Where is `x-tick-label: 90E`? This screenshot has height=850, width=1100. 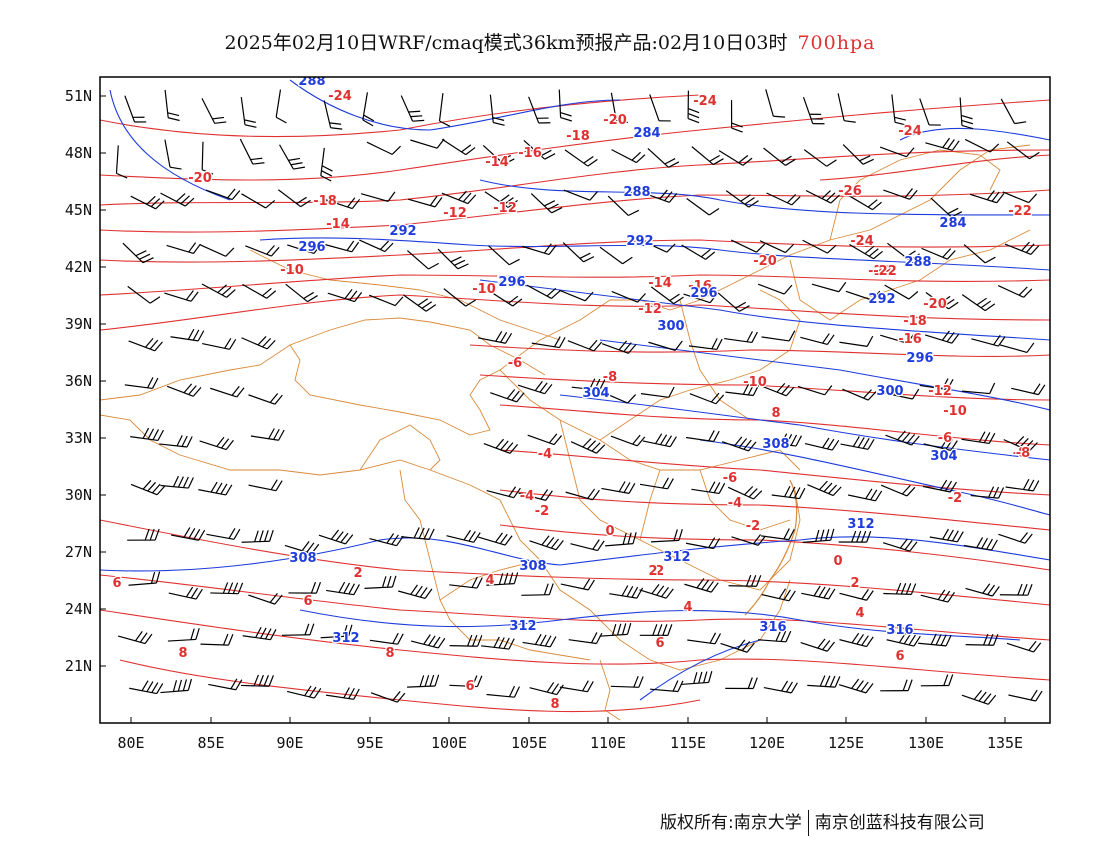 x-tick-label: 90E is located at coordinates (289, 743).